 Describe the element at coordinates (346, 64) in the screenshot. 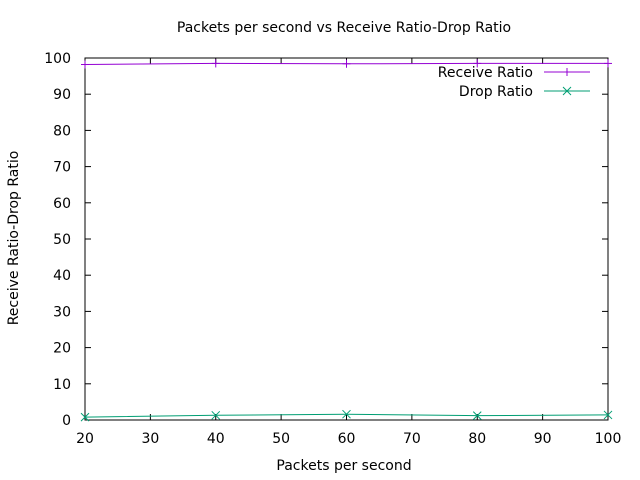

I see `series-receive-ratio` at that location.